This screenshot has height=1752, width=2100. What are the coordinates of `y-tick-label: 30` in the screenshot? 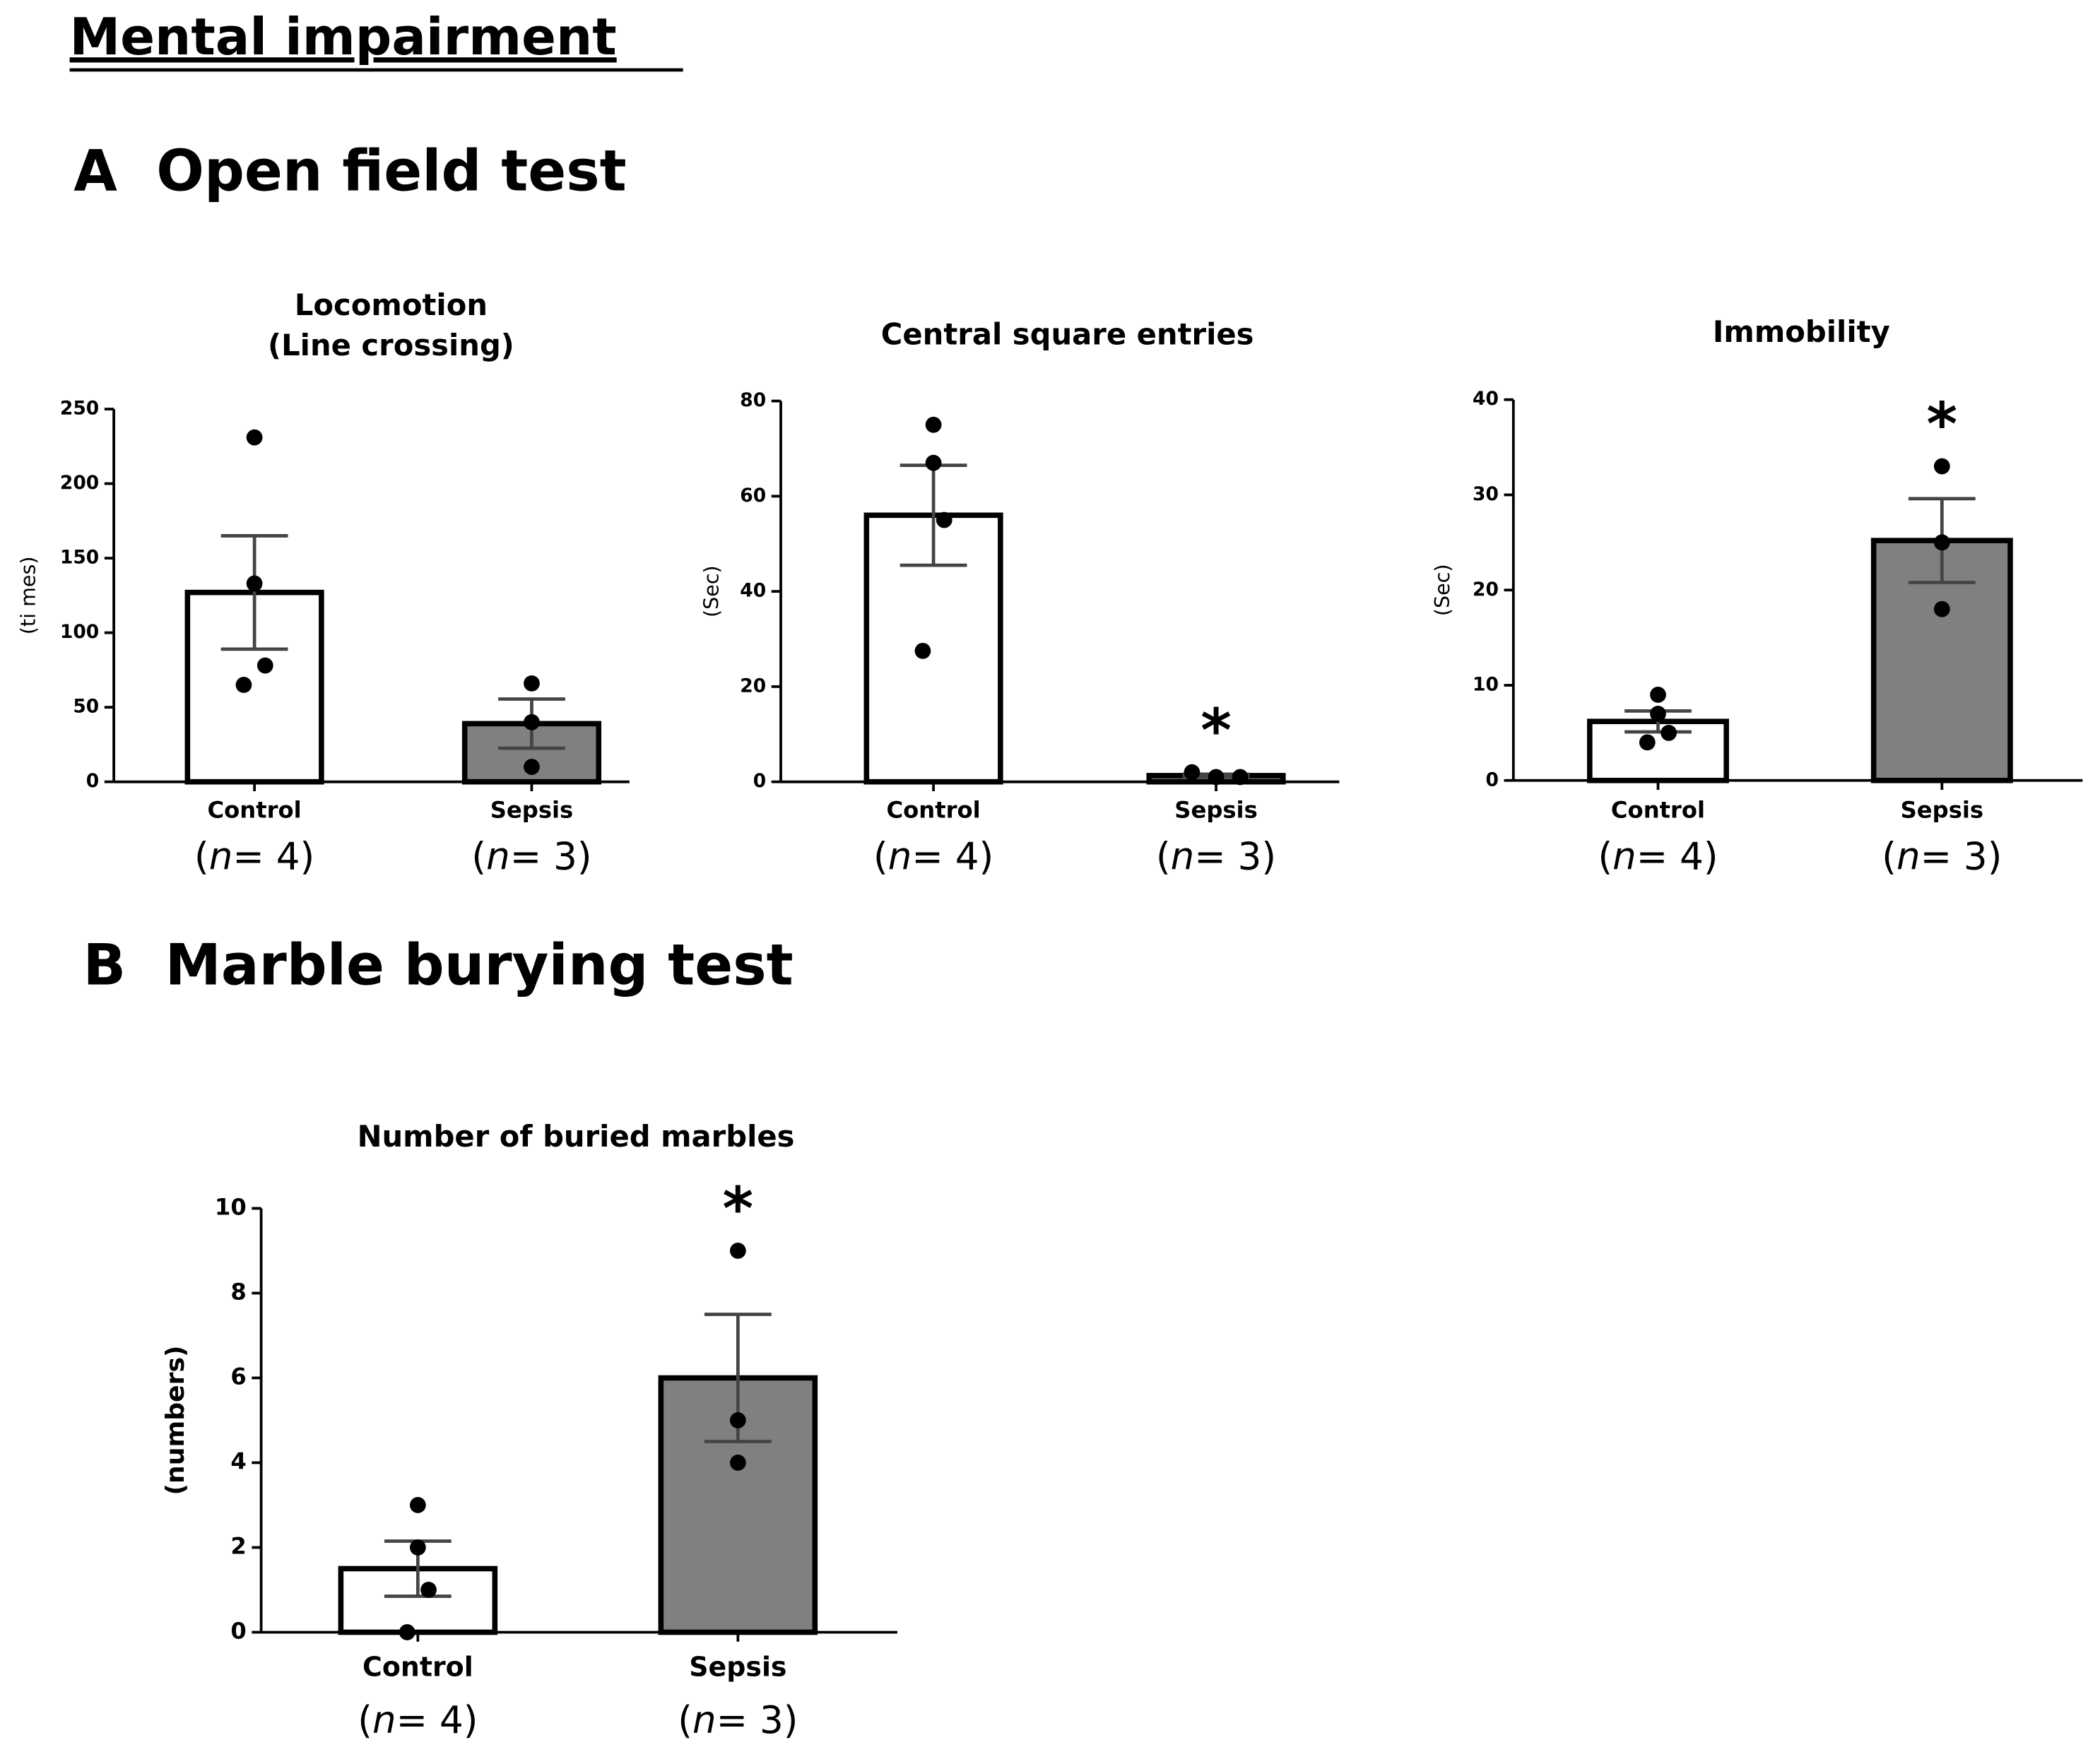 It's located at (1486, 494).